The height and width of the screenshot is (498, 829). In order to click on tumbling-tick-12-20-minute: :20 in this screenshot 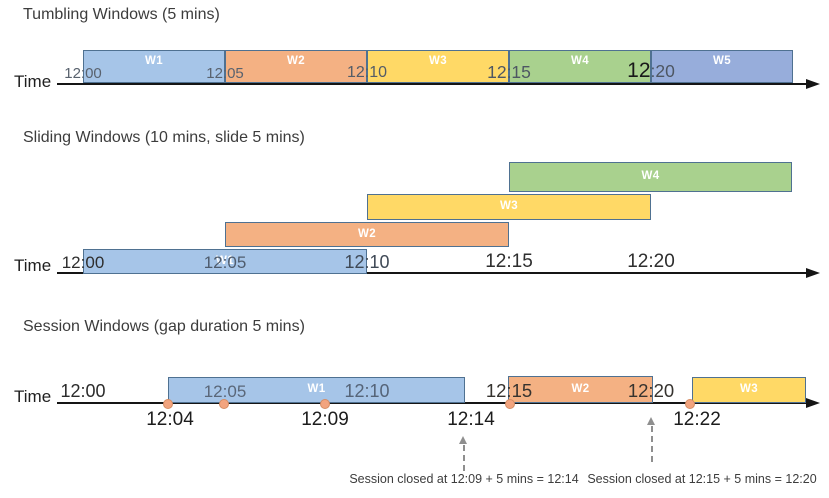, I will do `click(662, 71)`.